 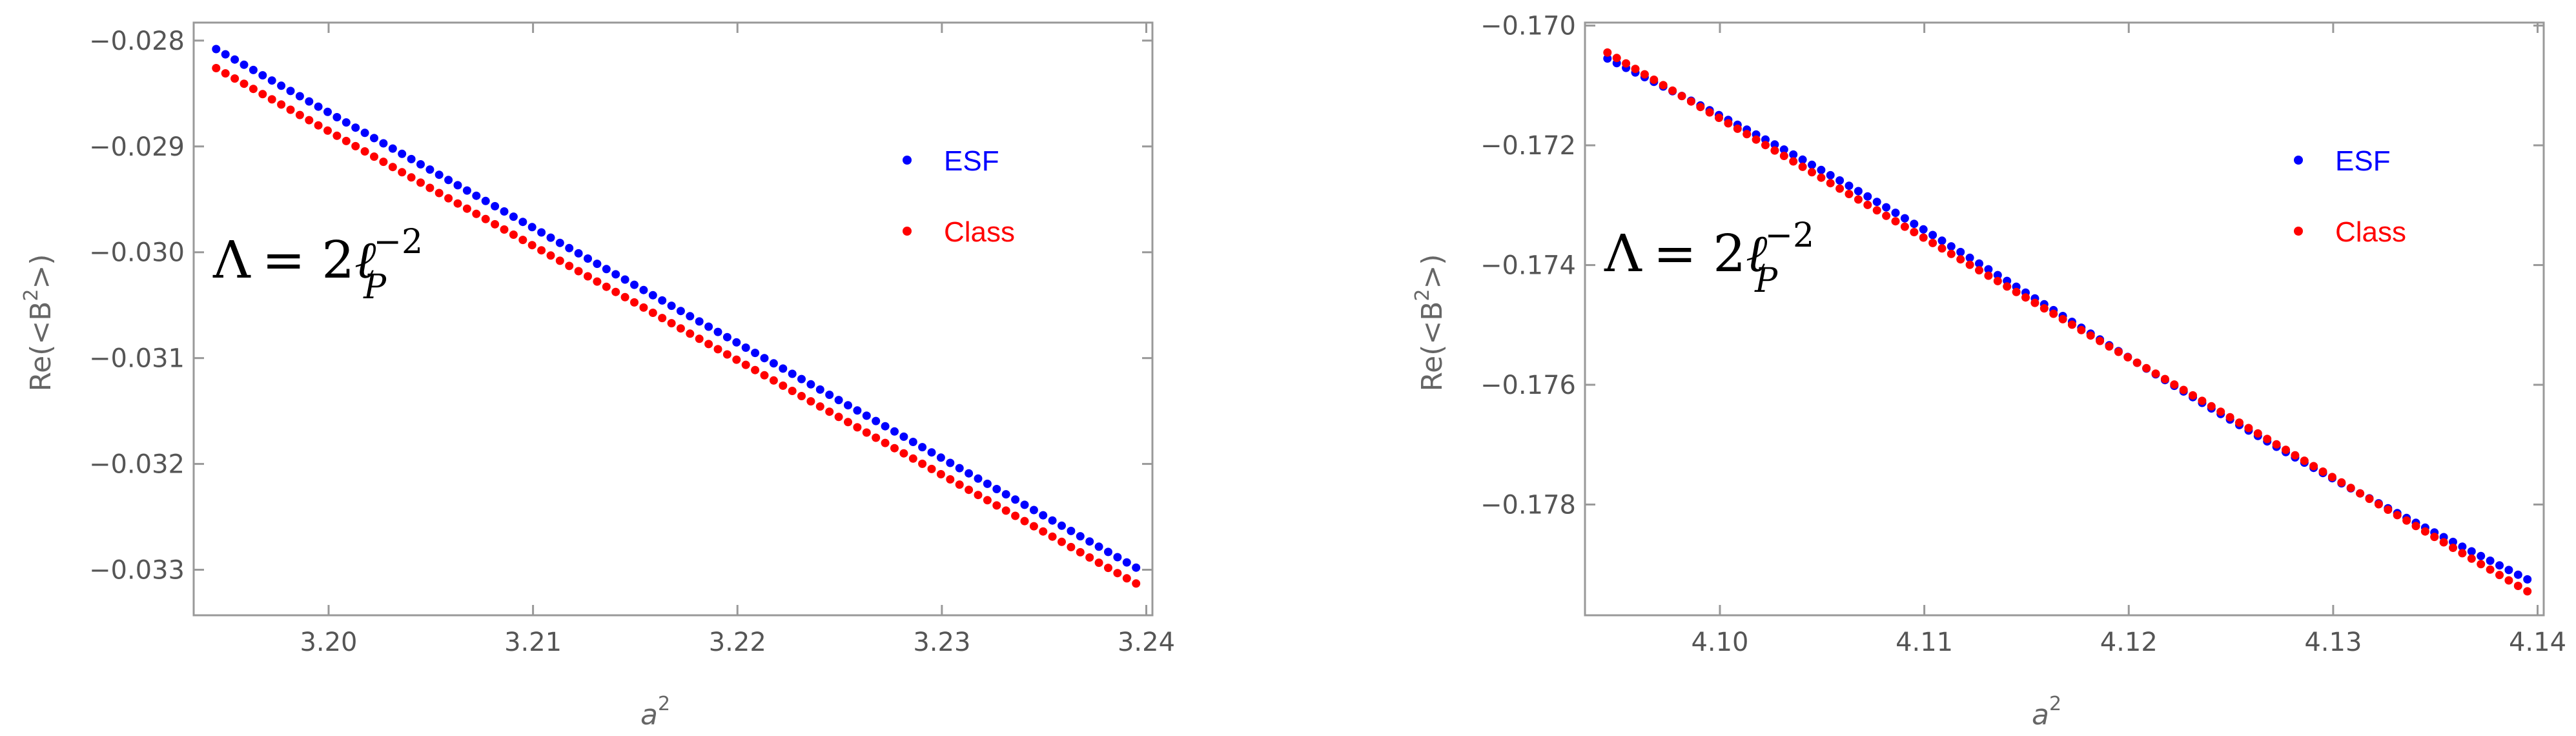 I want to click on x-tick-label: 3.24, so click(x=1146, y=642).